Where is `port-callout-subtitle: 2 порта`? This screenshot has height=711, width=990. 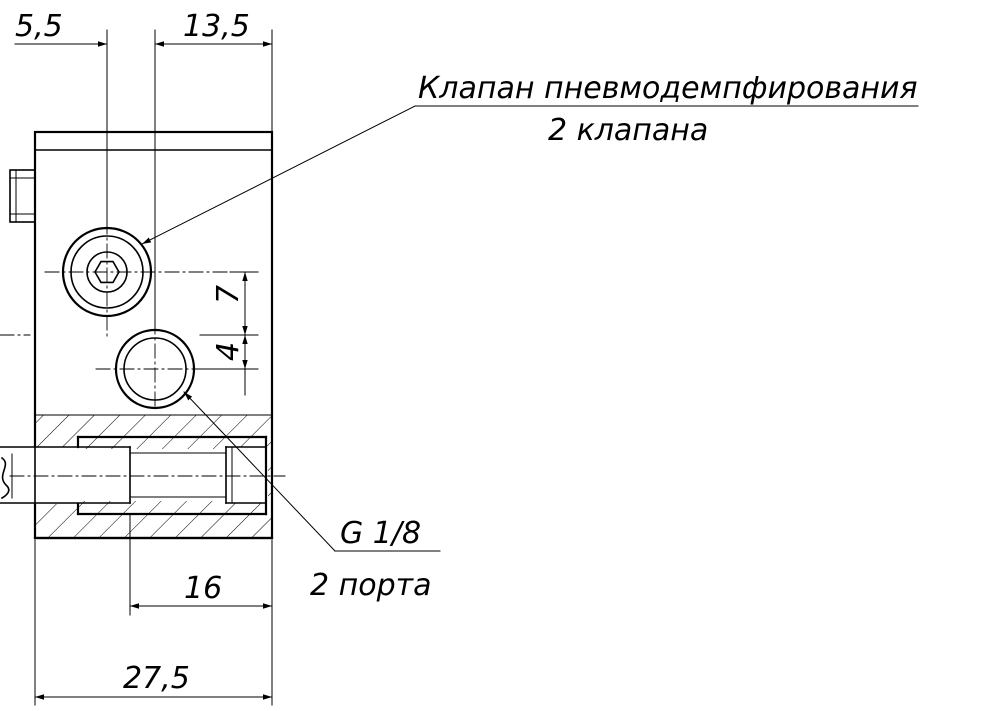 port-callout-subtitle: 2 порта is located at coordinates (371, 585).